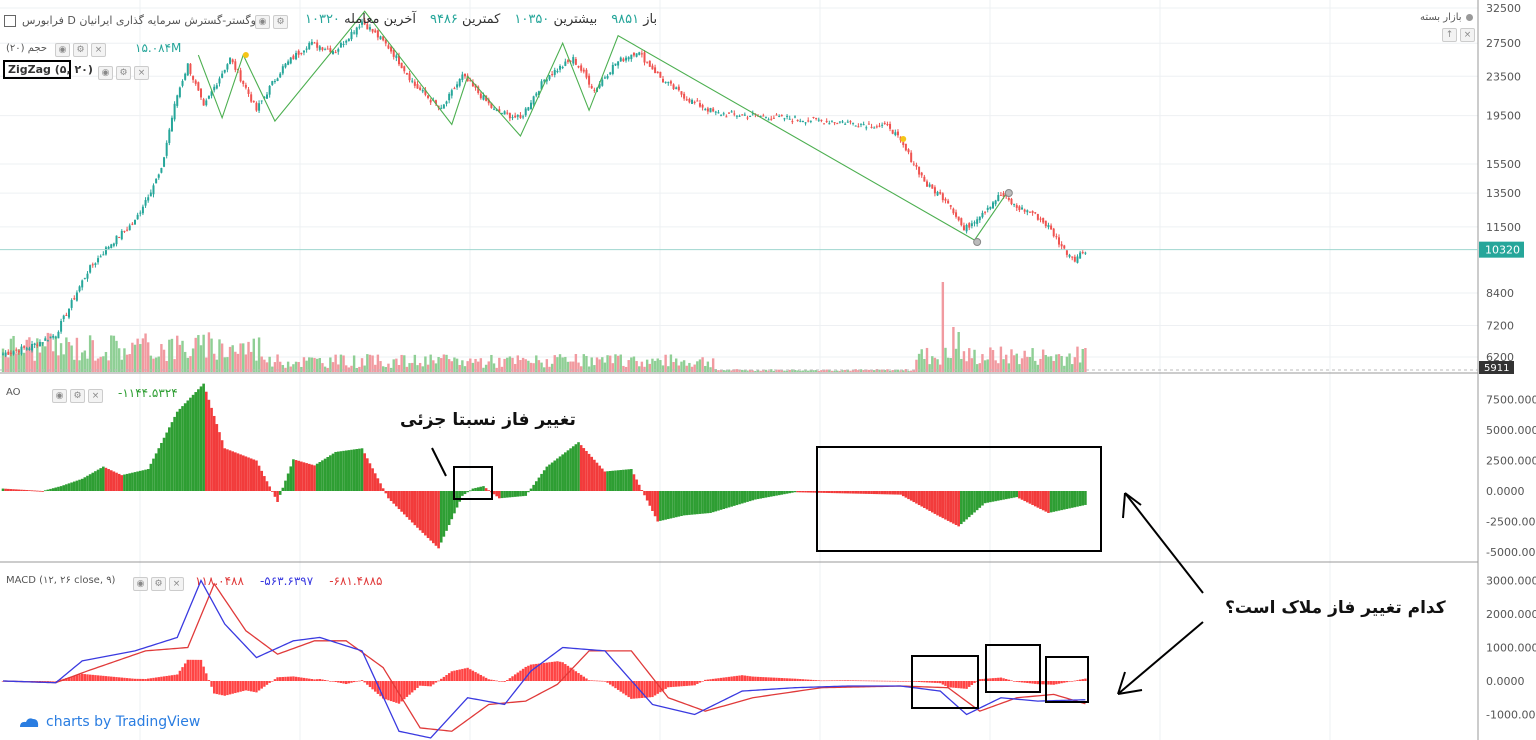  What do you see at coordinates (141, 73) in the screenshot?
I see `zigzag-close-icon: ×` at bounding box center [141, 73].